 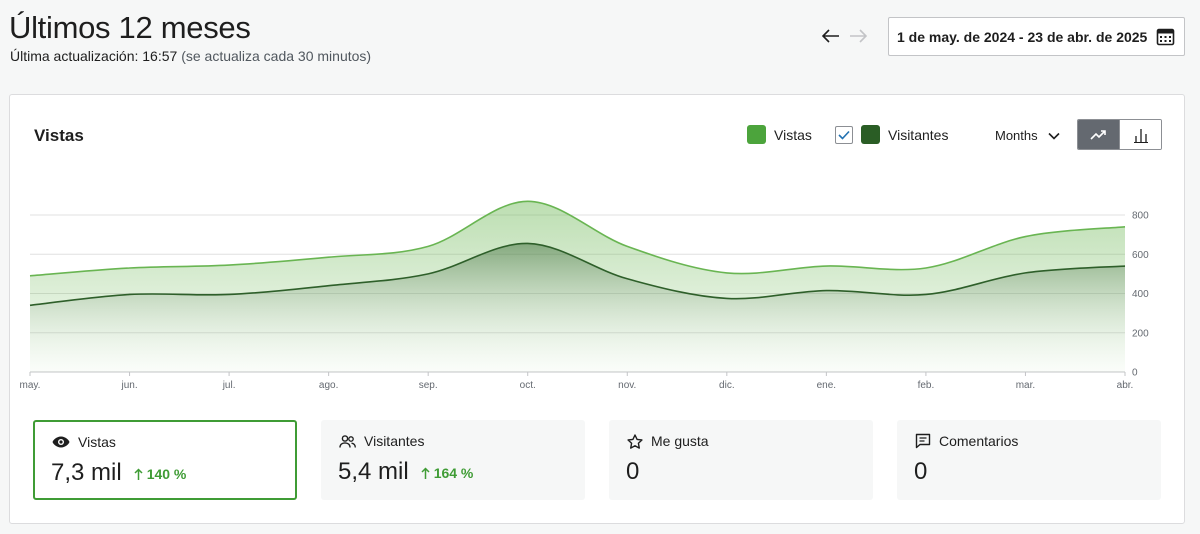 I want to click on y-tick-label: 600, so click(x=1140, y=255).